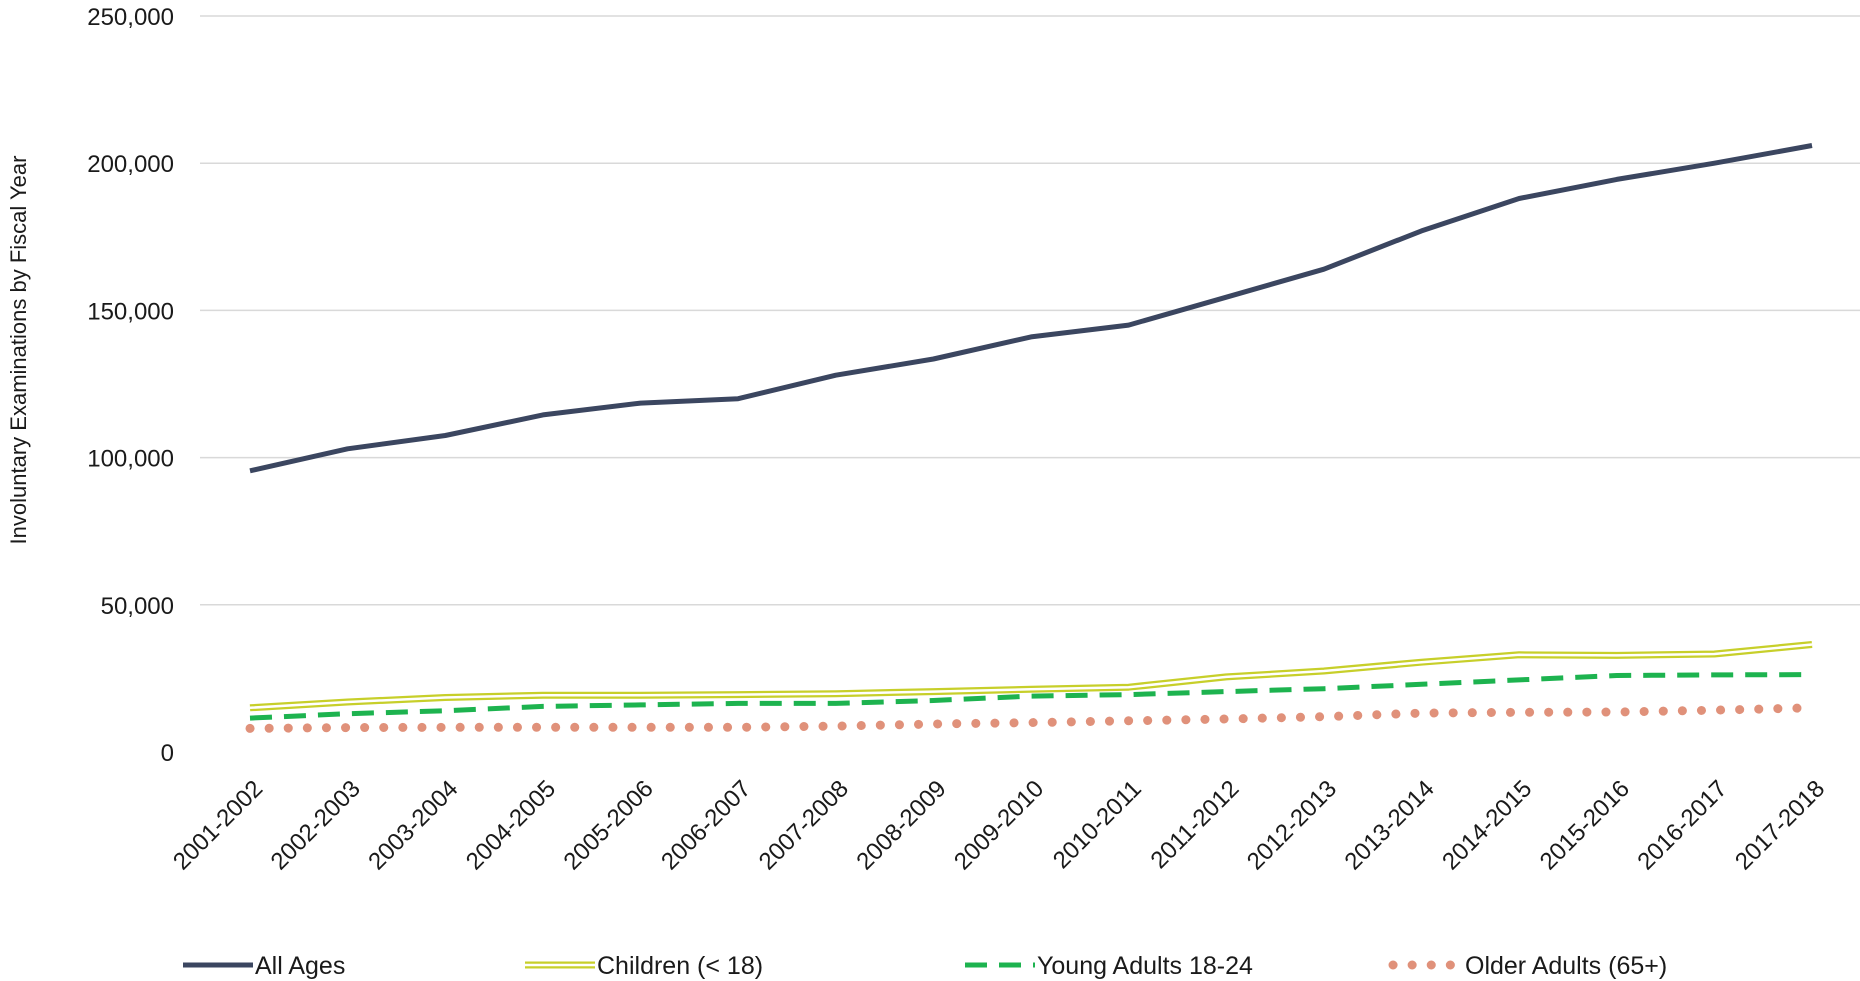  Describe the element at coordinates (511, 825) in the screenshot. I see `x-tick-label: 2004-2005` at that location.